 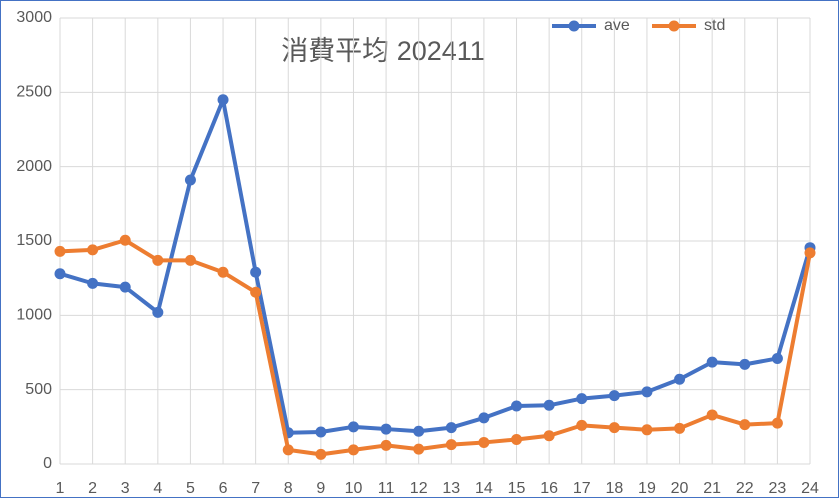 I want to click on x-tick-label: 6, so click(x=223, y=488).